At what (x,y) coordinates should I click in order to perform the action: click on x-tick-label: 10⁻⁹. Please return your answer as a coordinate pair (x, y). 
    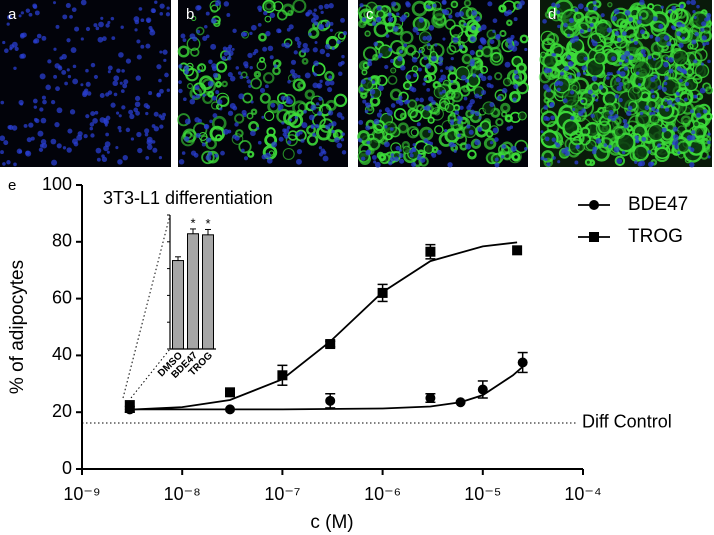
    Looking at the image, I should click on (81, 494).